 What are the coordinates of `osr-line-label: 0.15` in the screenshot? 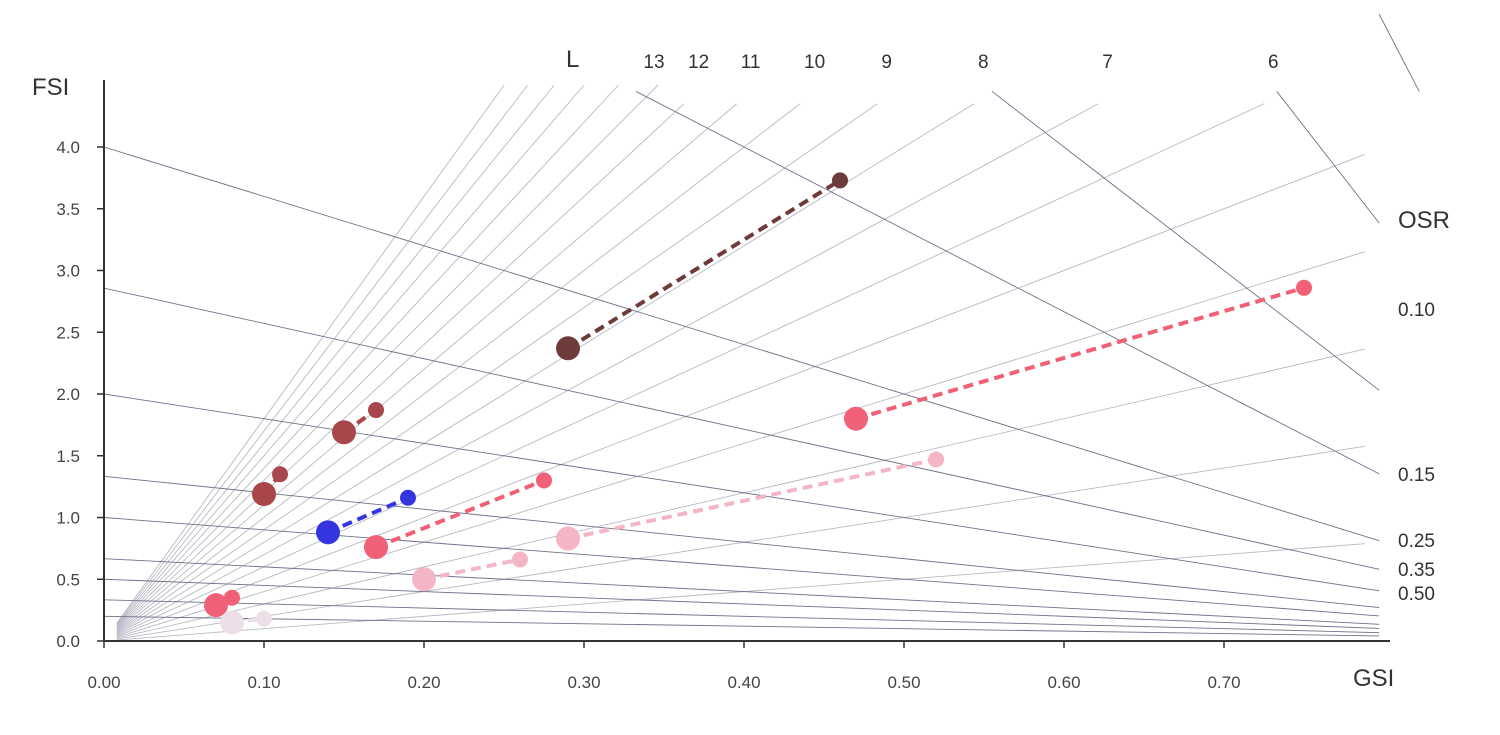 It's located at (1416, 475).